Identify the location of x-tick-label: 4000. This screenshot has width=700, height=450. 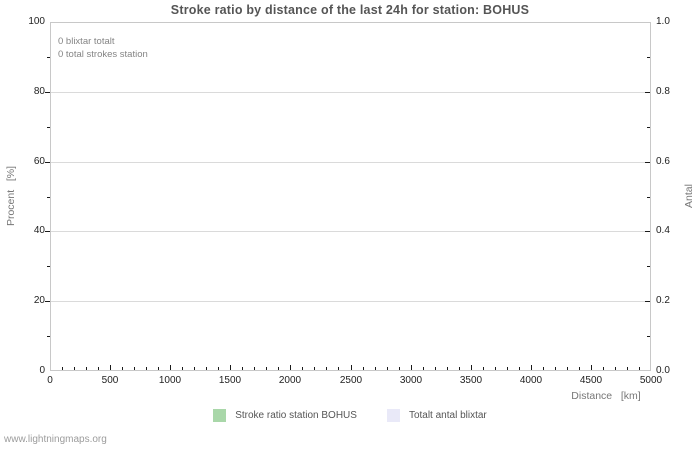
(531, 380).